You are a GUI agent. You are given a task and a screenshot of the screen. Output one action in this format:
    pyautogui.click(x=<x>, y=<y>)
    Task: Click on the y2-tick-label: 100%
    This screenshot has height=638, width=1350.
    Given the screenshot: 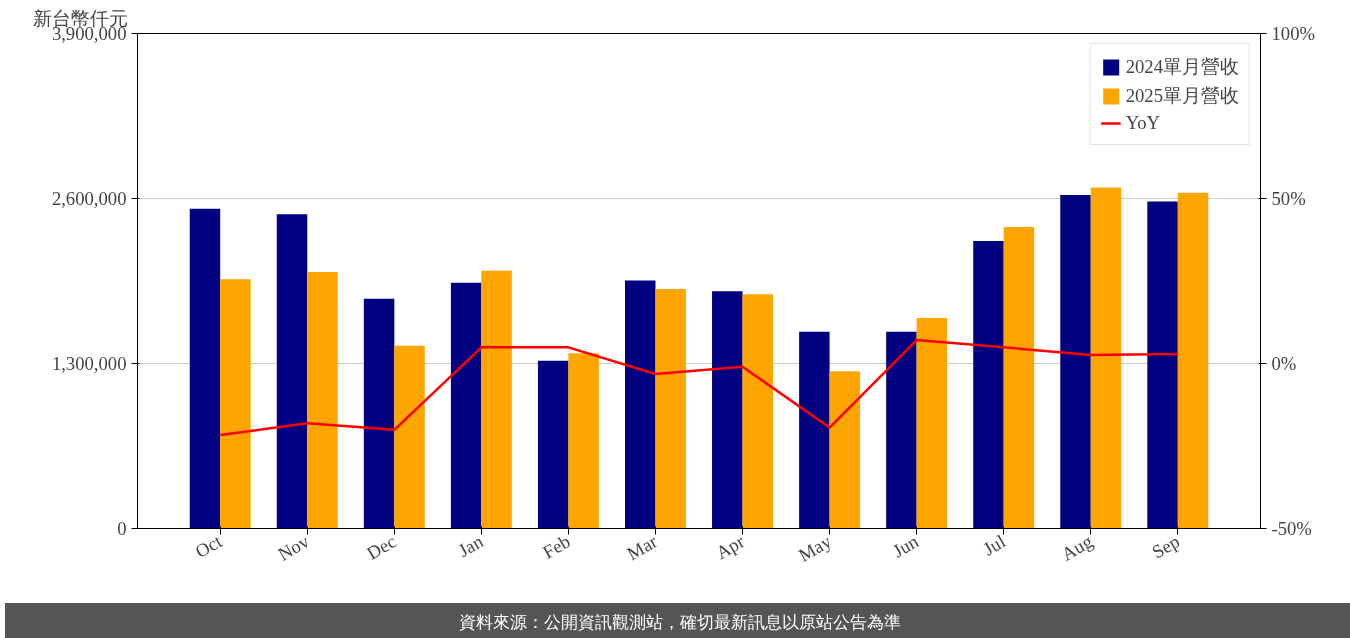 What is the action you would take?
    pyautogui.click(x=1293, y=33)
    